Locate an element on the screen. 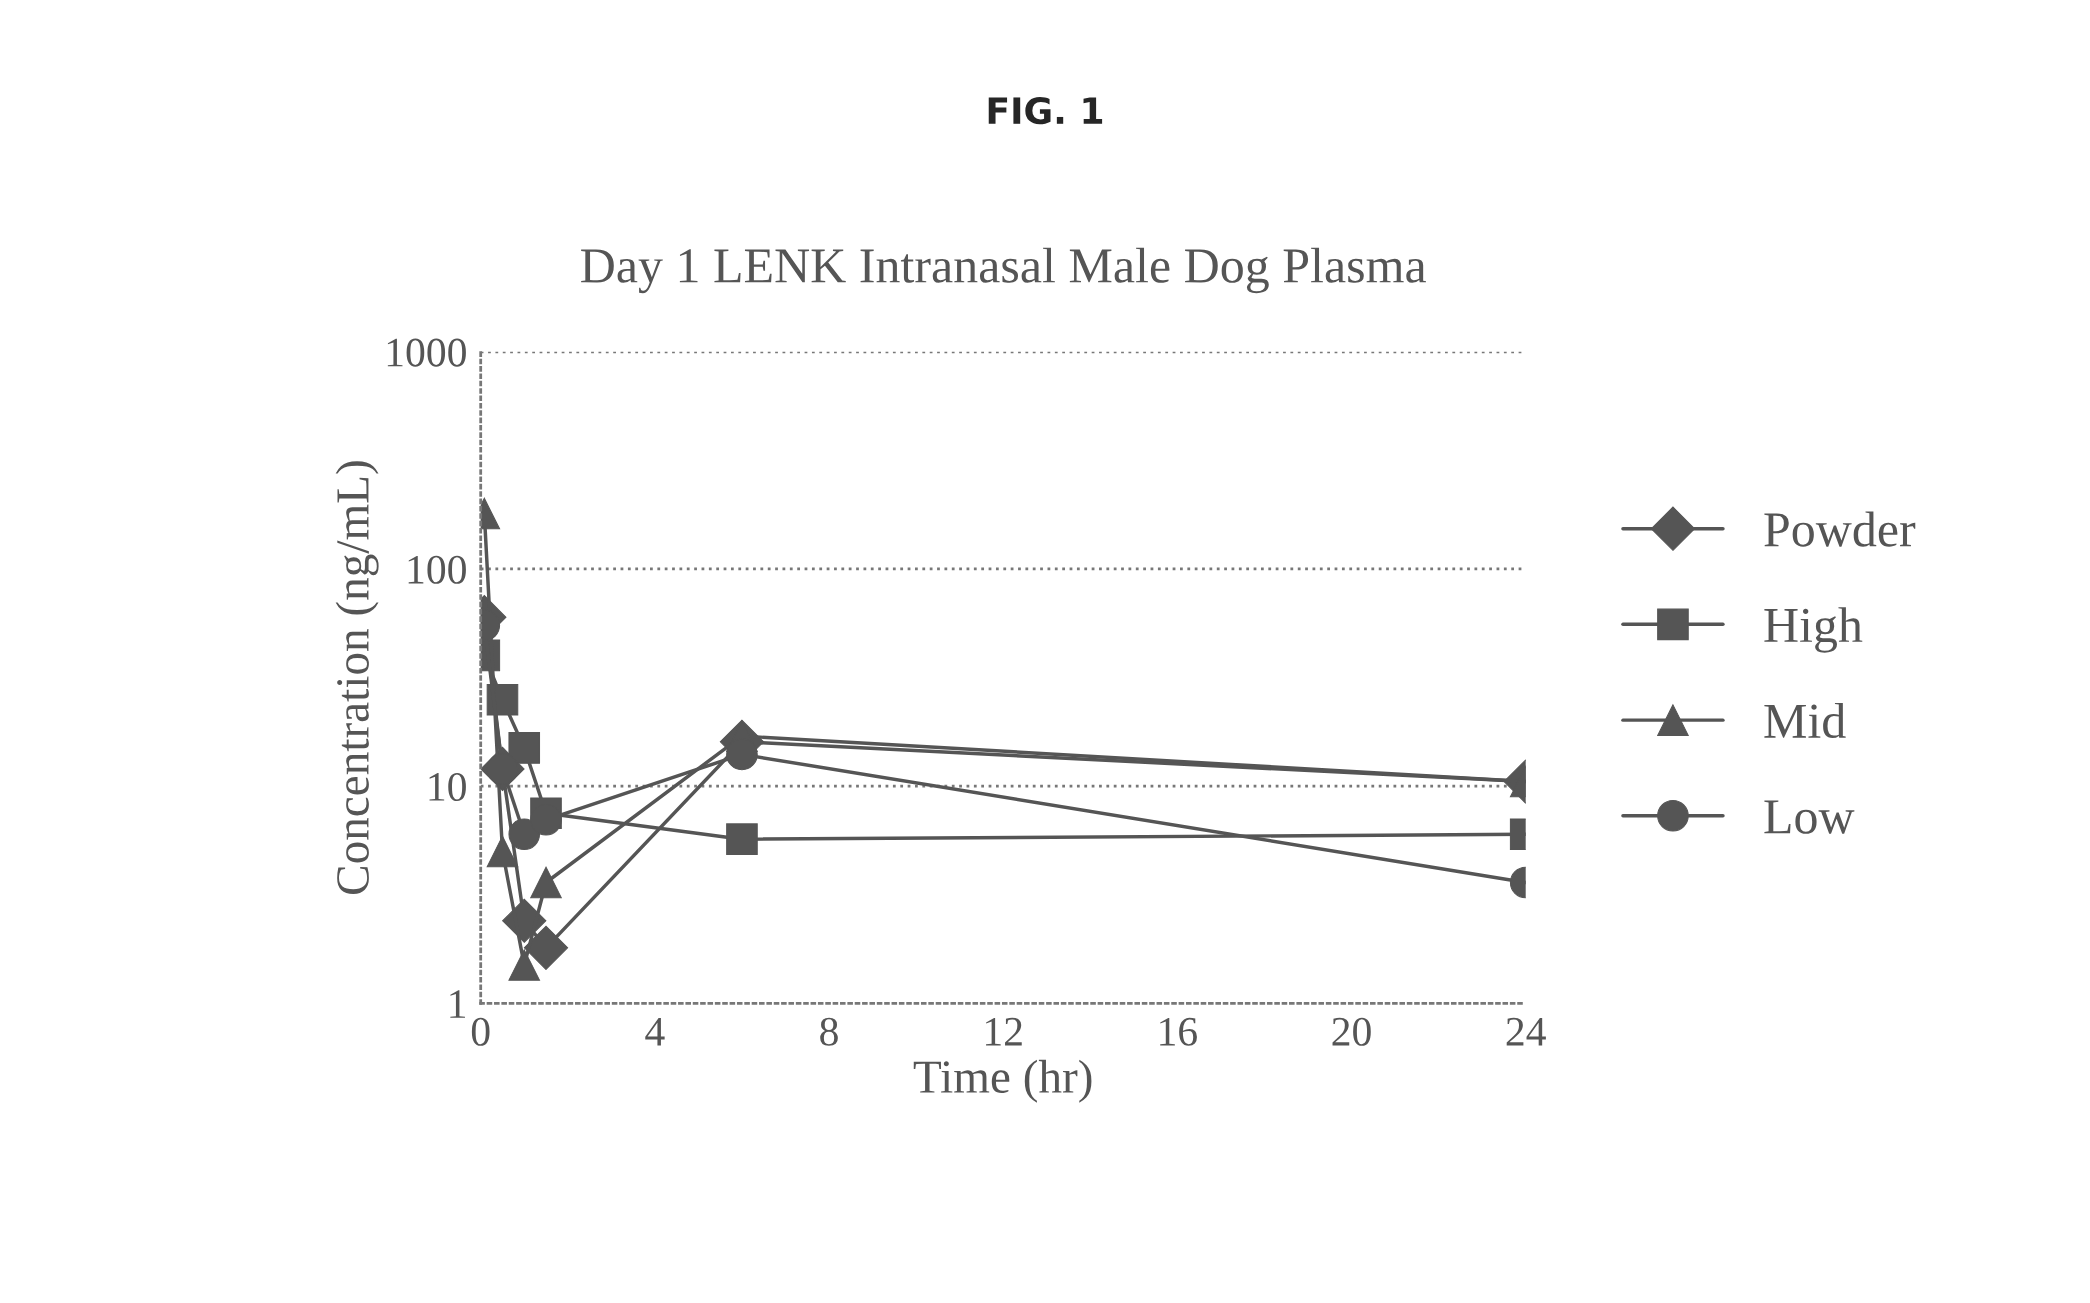 This screenshot has width=2090, height=1303. legend-label: Low is located at coordinates (1809, 817).